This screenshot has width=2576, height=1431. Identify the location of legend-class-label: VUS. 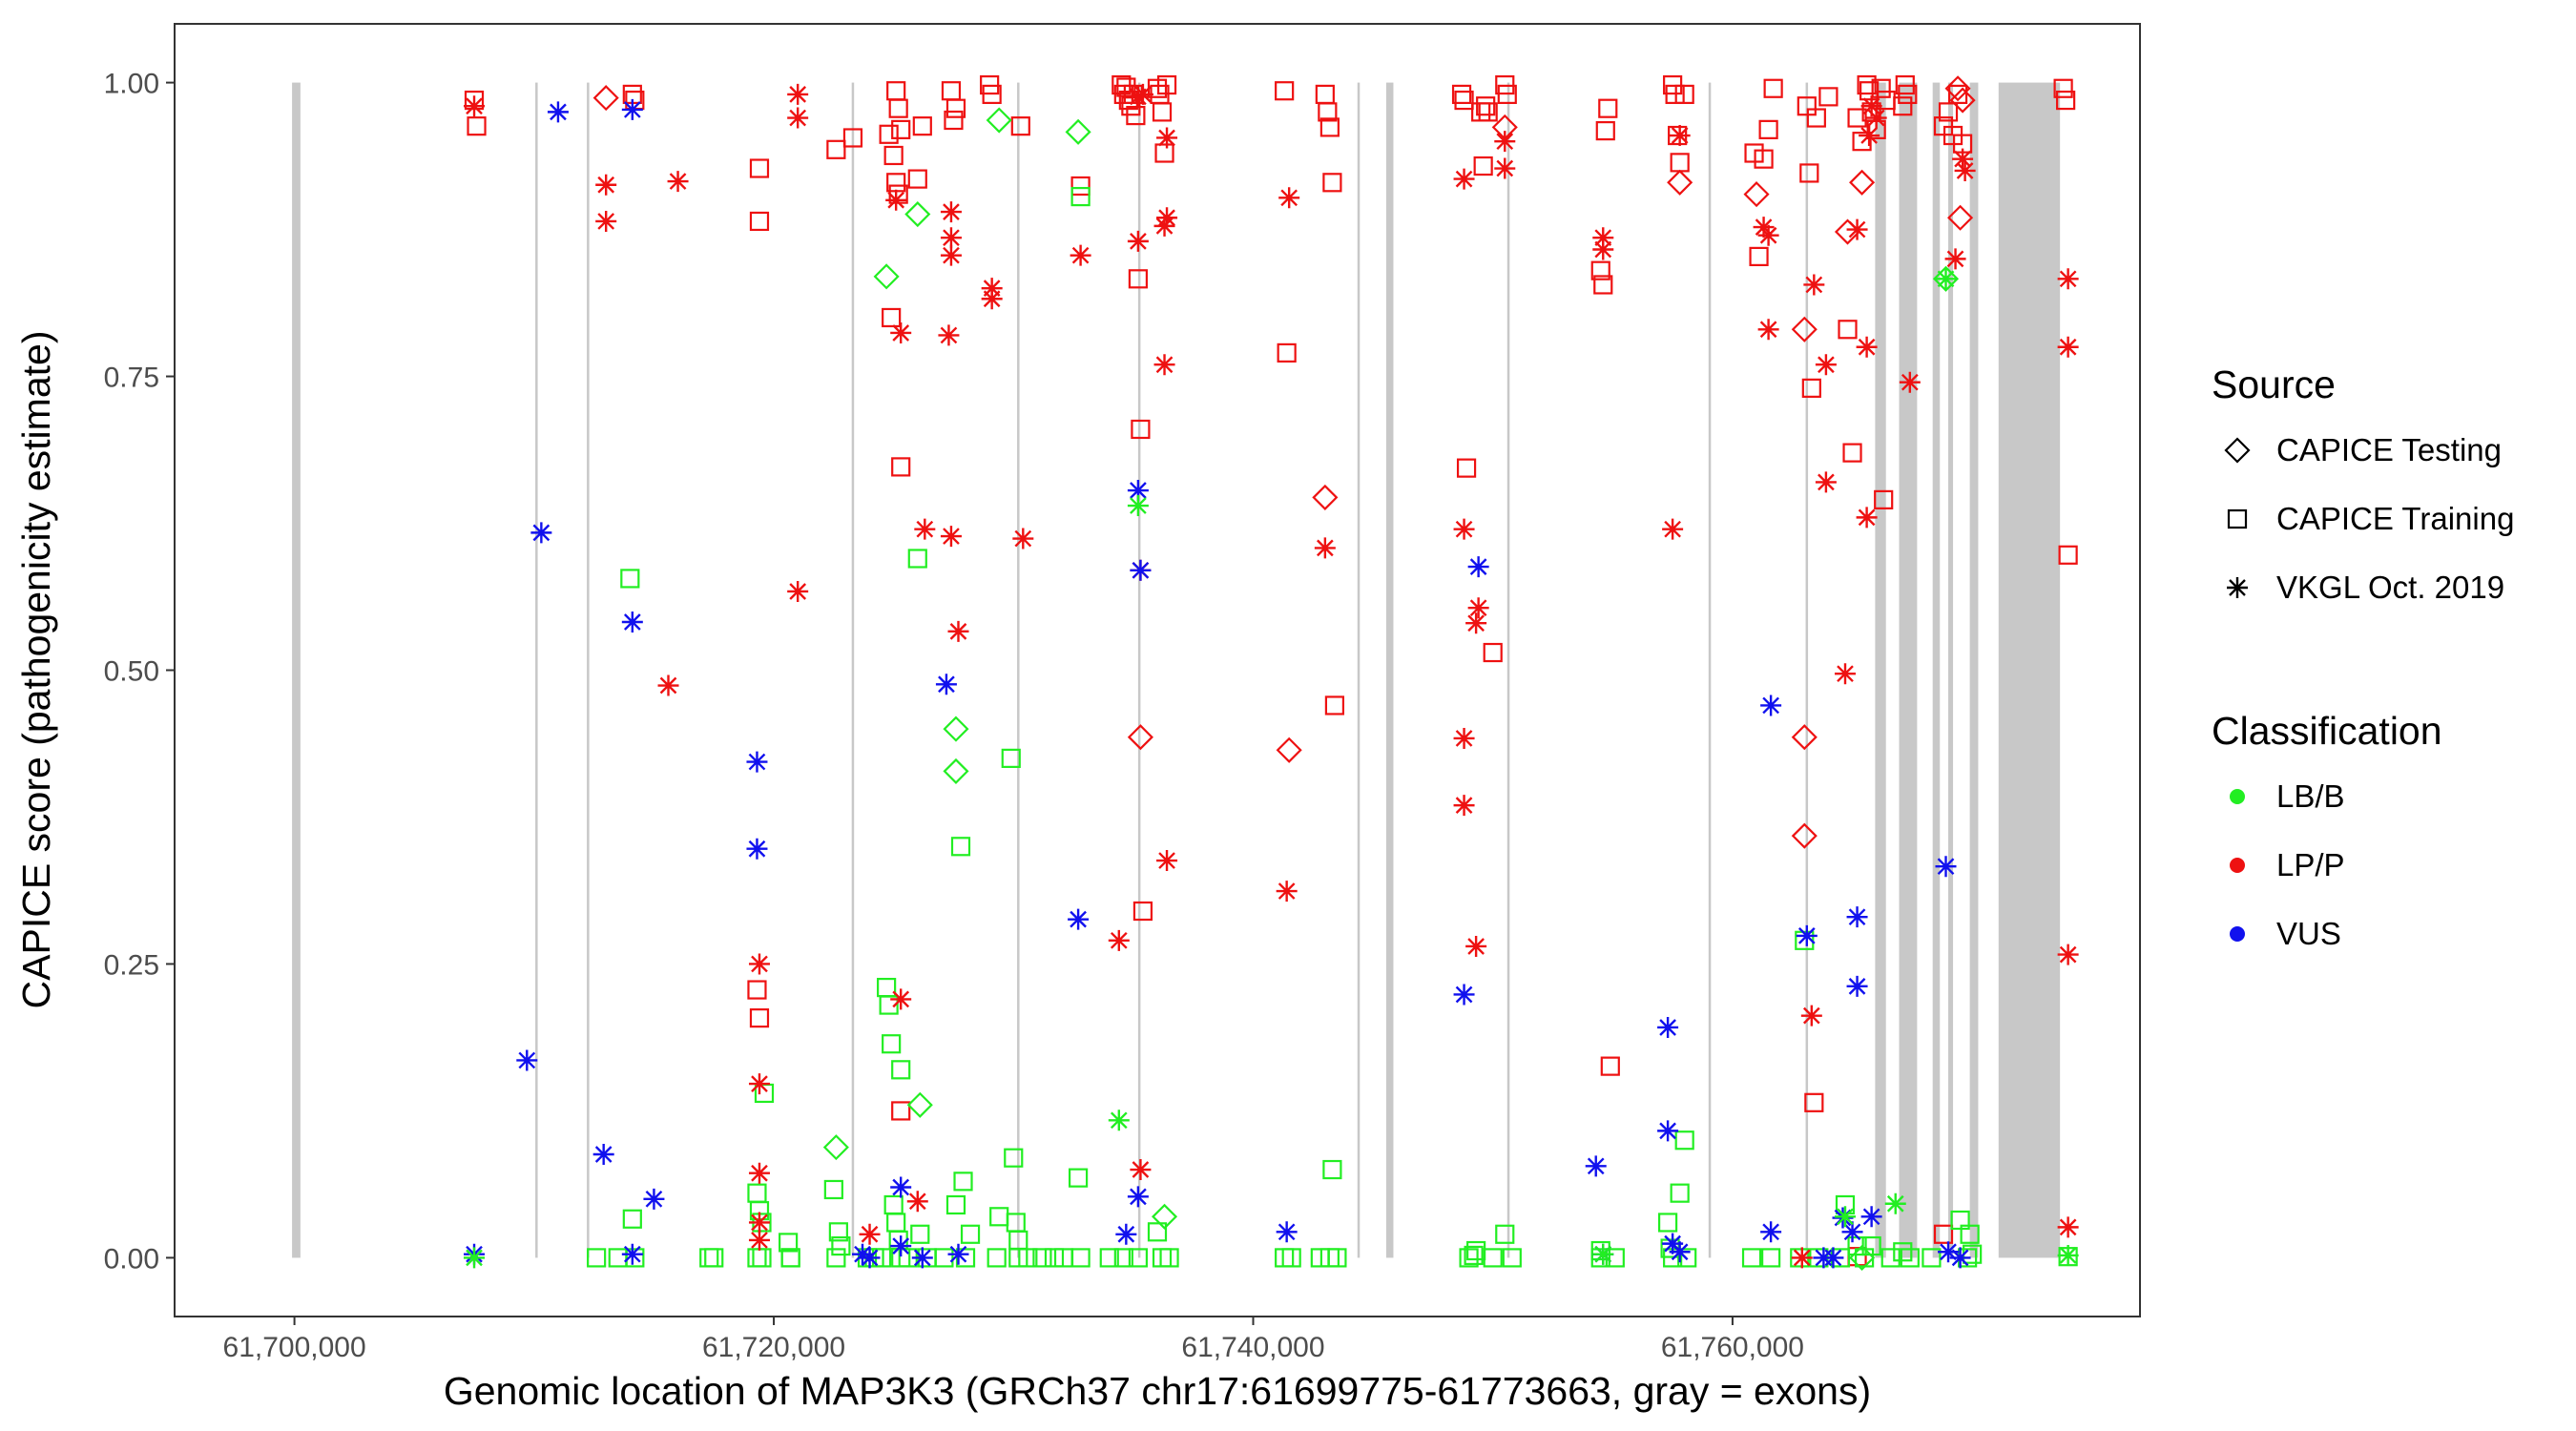
(2308, 933).